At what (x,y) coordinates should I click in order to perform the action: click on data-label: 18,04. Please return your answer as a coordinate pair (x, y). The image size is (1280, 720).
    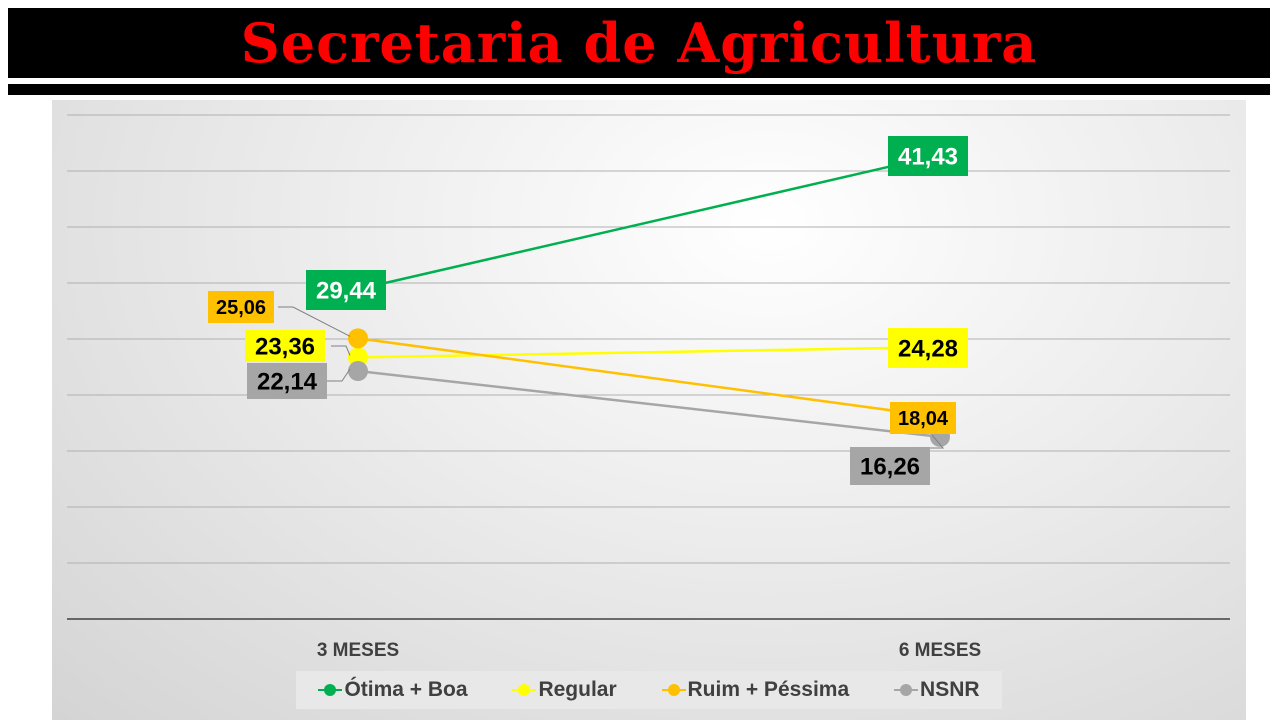
    Looking at the image, I should click on (923, 419).